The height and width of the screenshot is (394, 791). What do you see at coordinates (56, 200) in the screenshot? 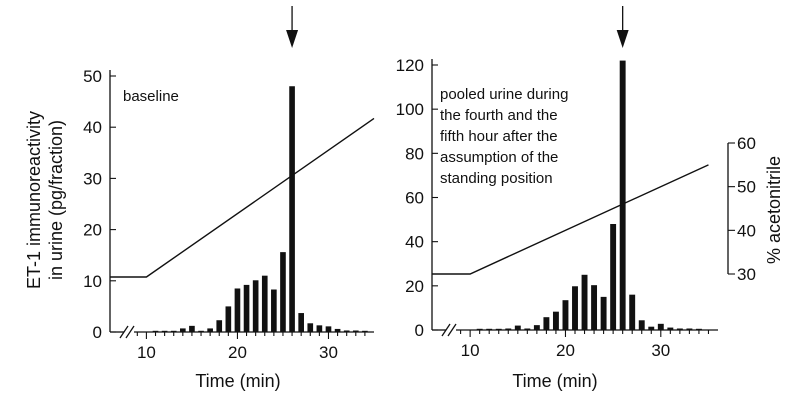
I see `left-ylabel-line2: in urine (pg/fraction)` at bounding box center [56, 200].